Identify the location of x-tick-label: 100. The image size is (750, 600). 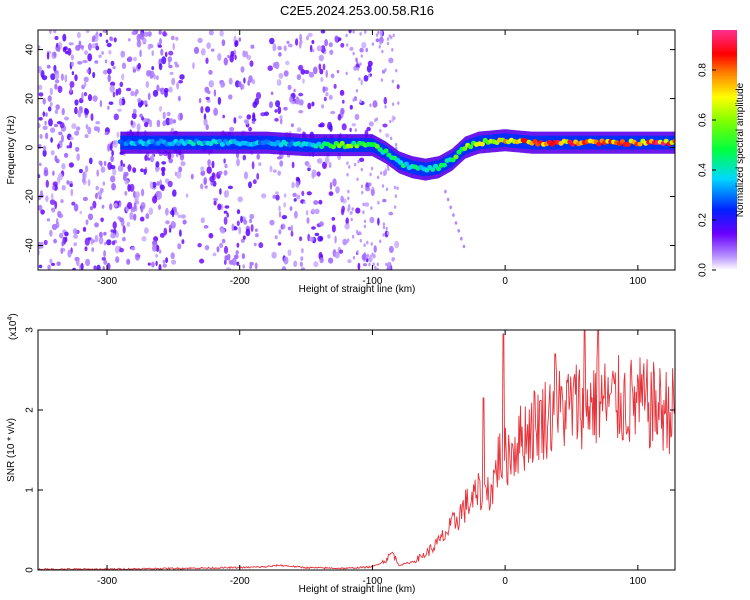
(637, 581).